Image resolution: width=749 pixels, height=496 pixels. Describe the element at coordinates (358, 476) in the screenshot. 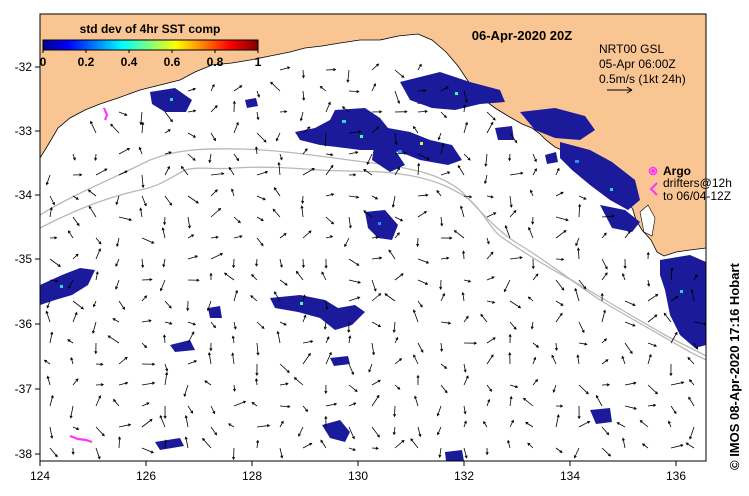

I see `lon-tick-label: 130` at that location.